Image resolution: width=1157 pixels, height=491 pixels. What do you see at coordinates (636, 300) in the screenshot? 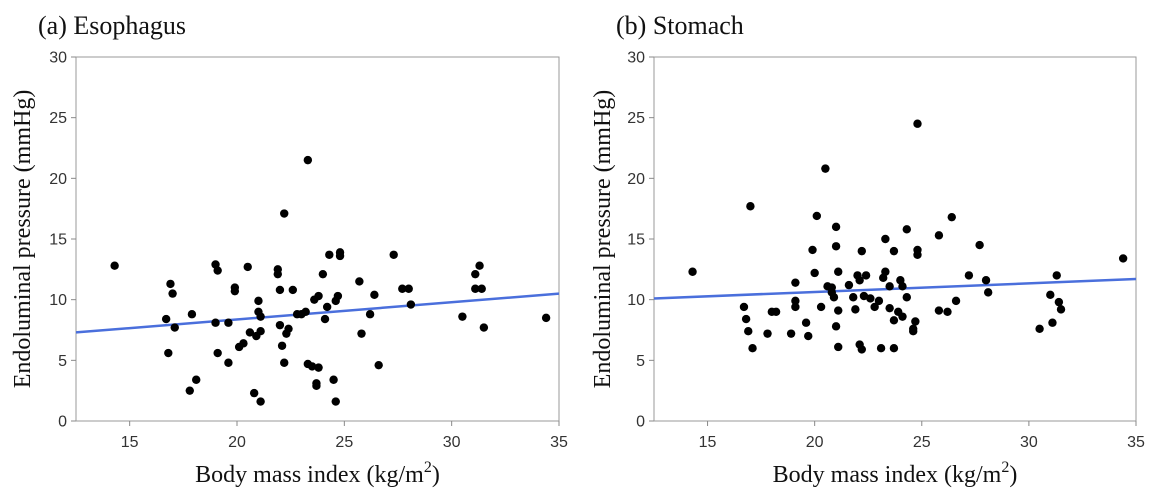
I see `y-tick-label: 10` at bounding box center [636, 300].